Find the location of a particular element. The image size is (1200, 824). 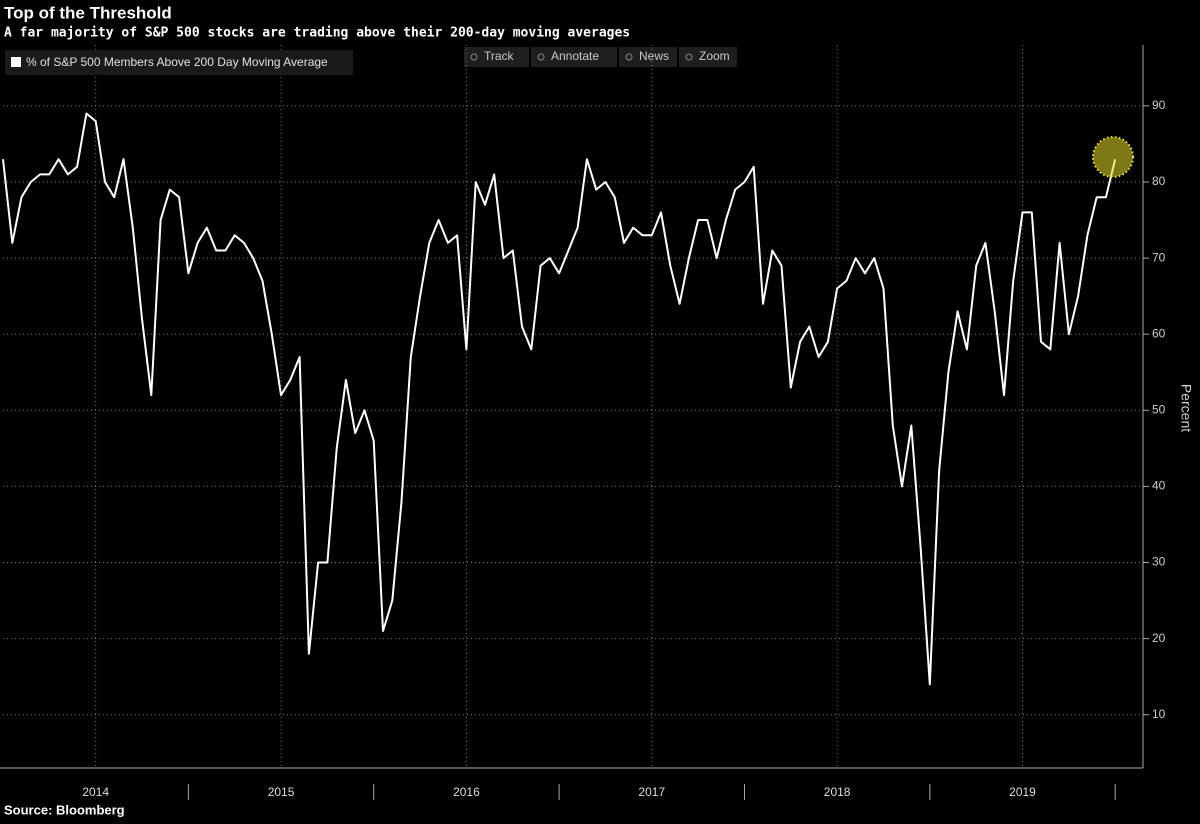

toolbar-button: Zoom is located at coordinates (708, 57).